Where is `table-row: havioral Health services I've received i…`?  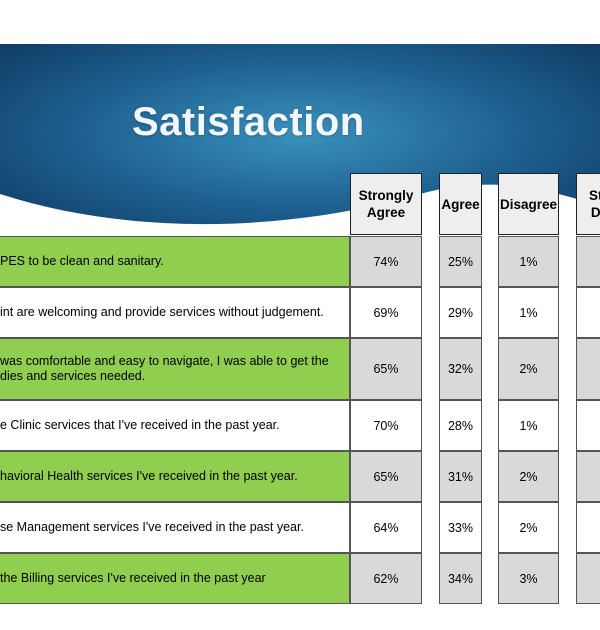 table-row: havioral Health services I've received i… is located at coordinates (300, 476).